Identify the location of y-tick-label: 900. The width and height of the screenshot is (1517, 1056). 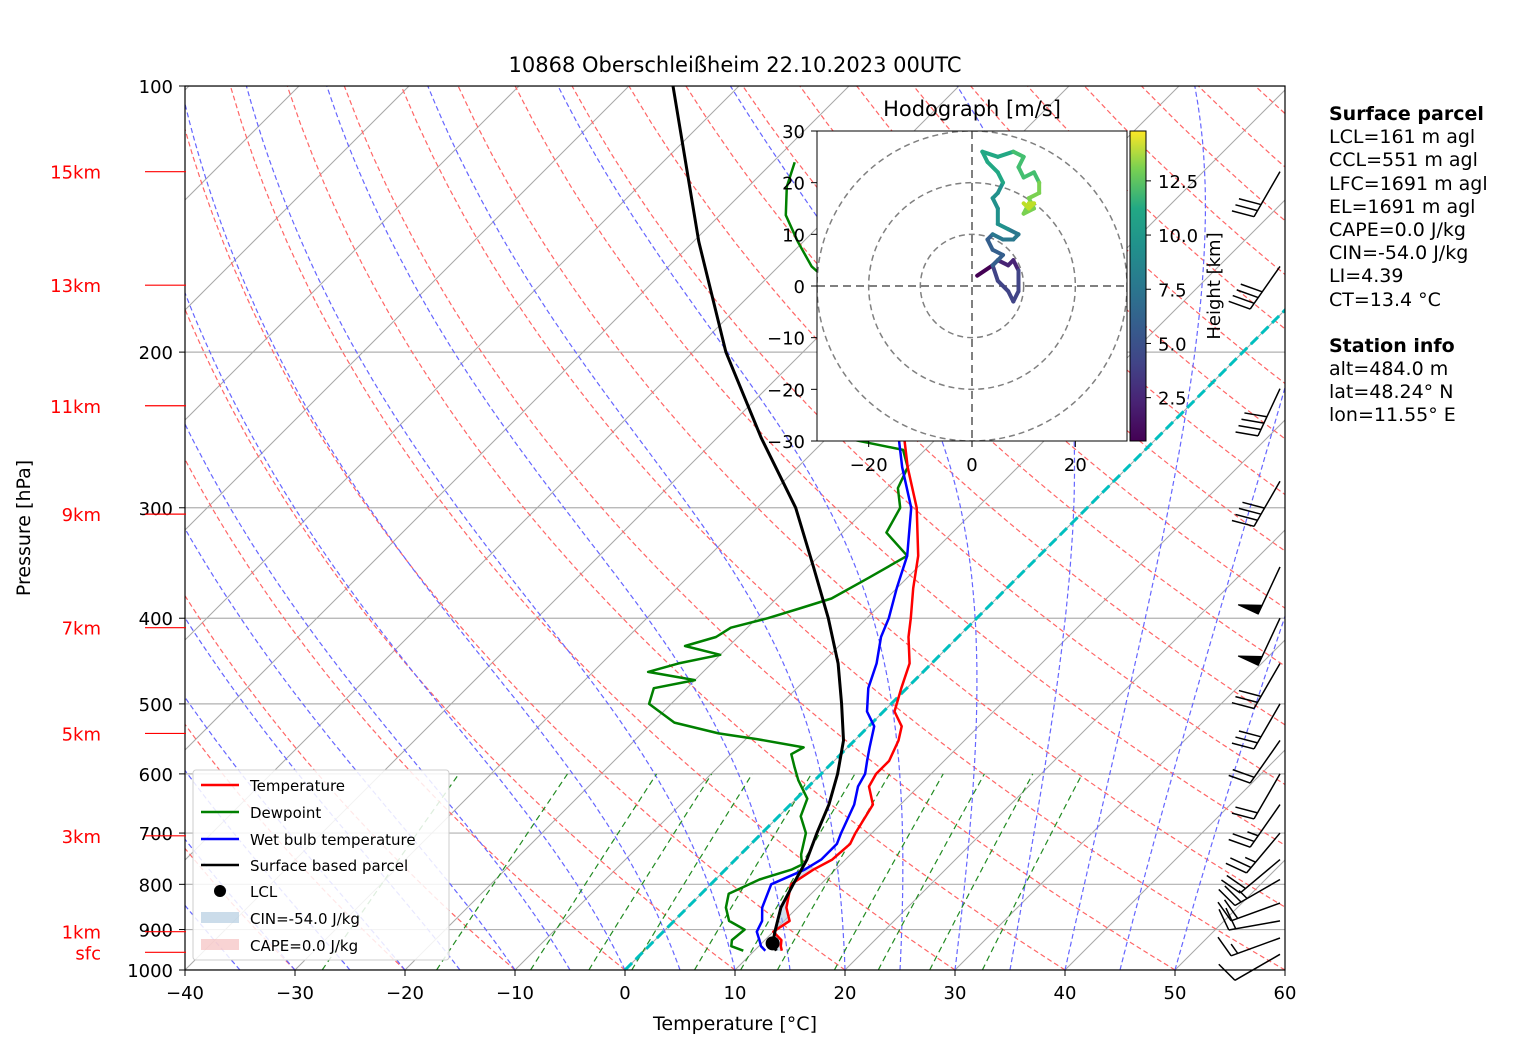
(156, 931).